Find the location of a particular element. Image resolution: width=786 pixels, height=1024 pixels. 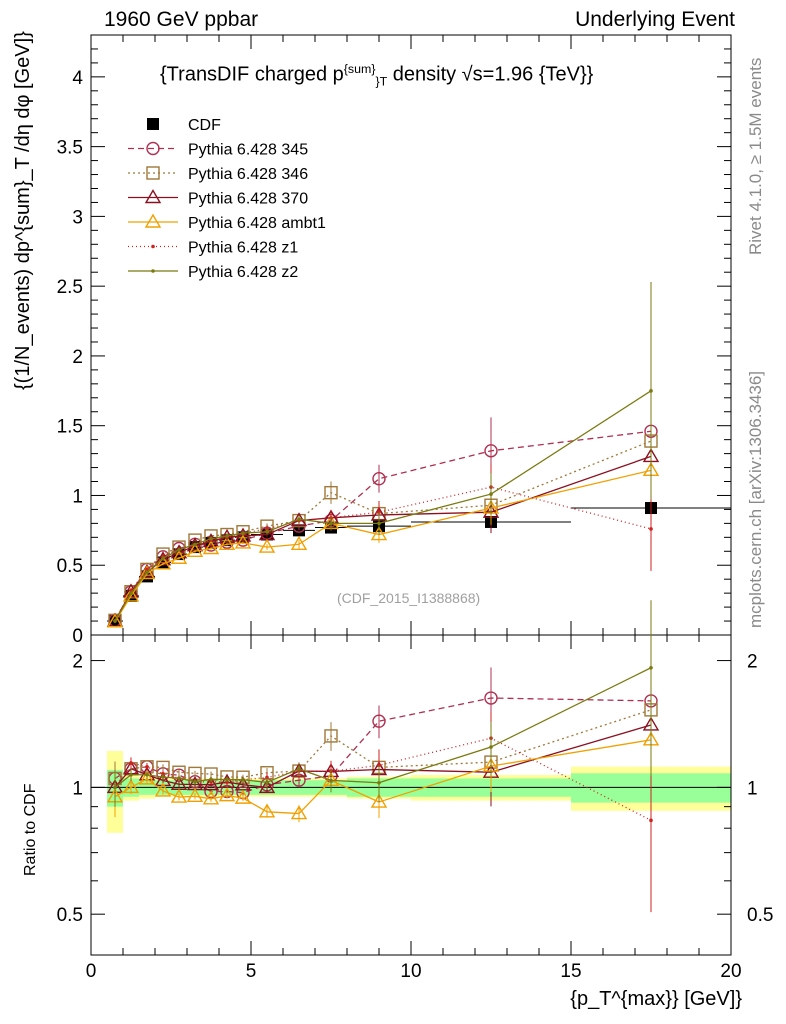

y-tick-label: 0.5 is located at coordinates (70, 566).